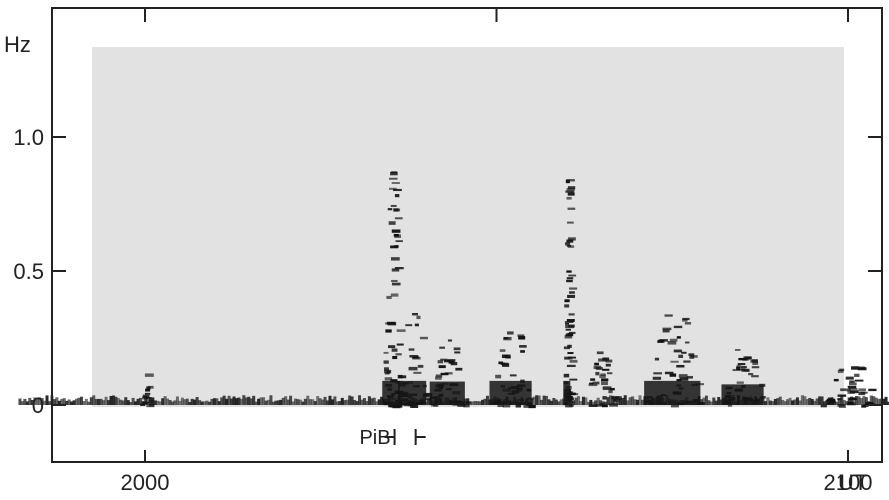 The image size is (889, 500). I want to click on emission-dense-band, so click(510, 392).